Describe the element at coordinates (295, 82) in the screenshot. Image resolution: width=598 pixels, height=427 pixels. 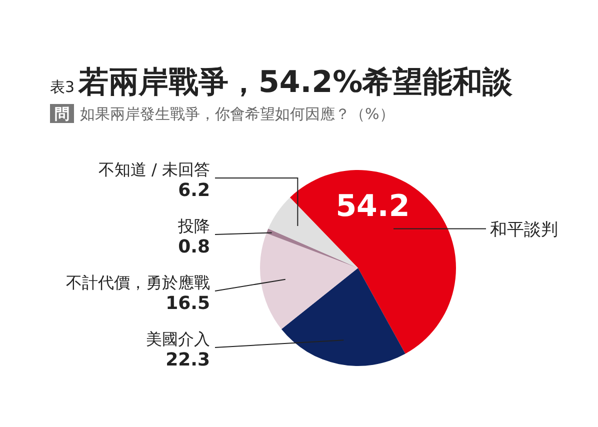
I see `title: 若兩岸戰爭，54.2%希望能和談` at that location.